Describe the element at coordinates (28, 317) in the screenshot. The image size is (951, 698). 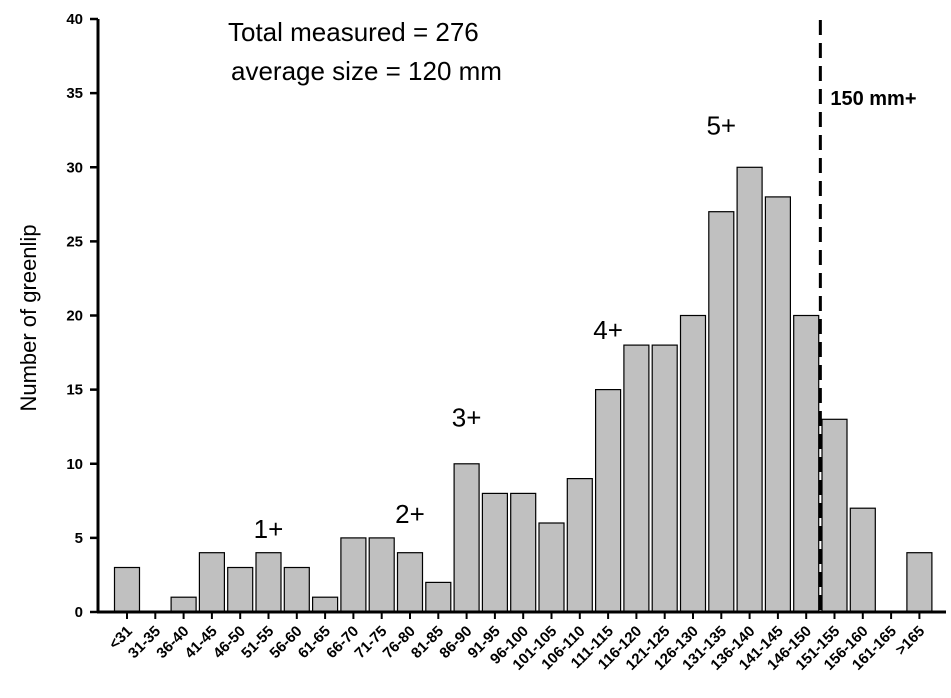
I see `y-axis-label: Number of greenlip` at that location.